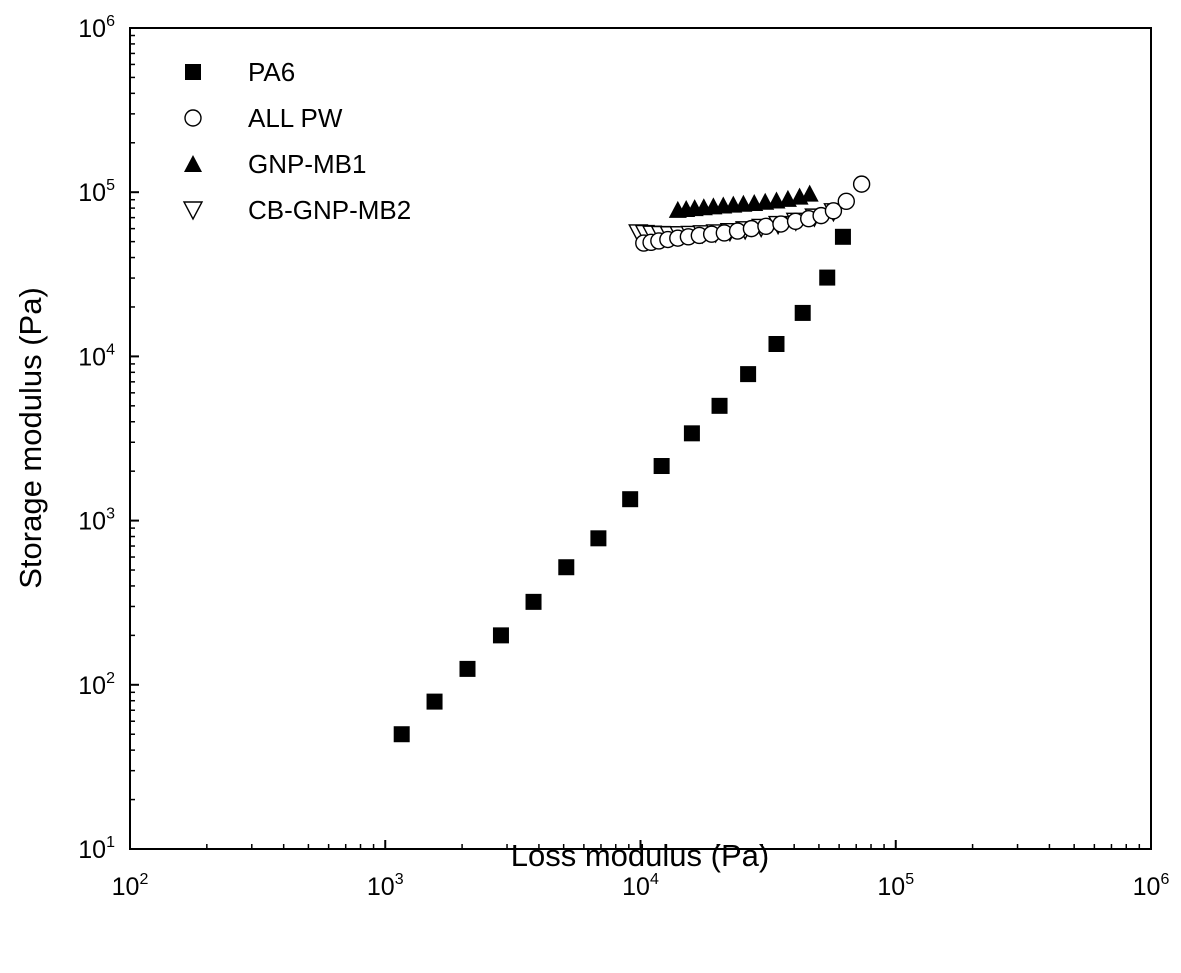 The width and height of the screenshot is (1181, 973). Describe the element at coordinates (110, 349) in the screenshot. I see `y-tick-label-exp: 4` at that location.